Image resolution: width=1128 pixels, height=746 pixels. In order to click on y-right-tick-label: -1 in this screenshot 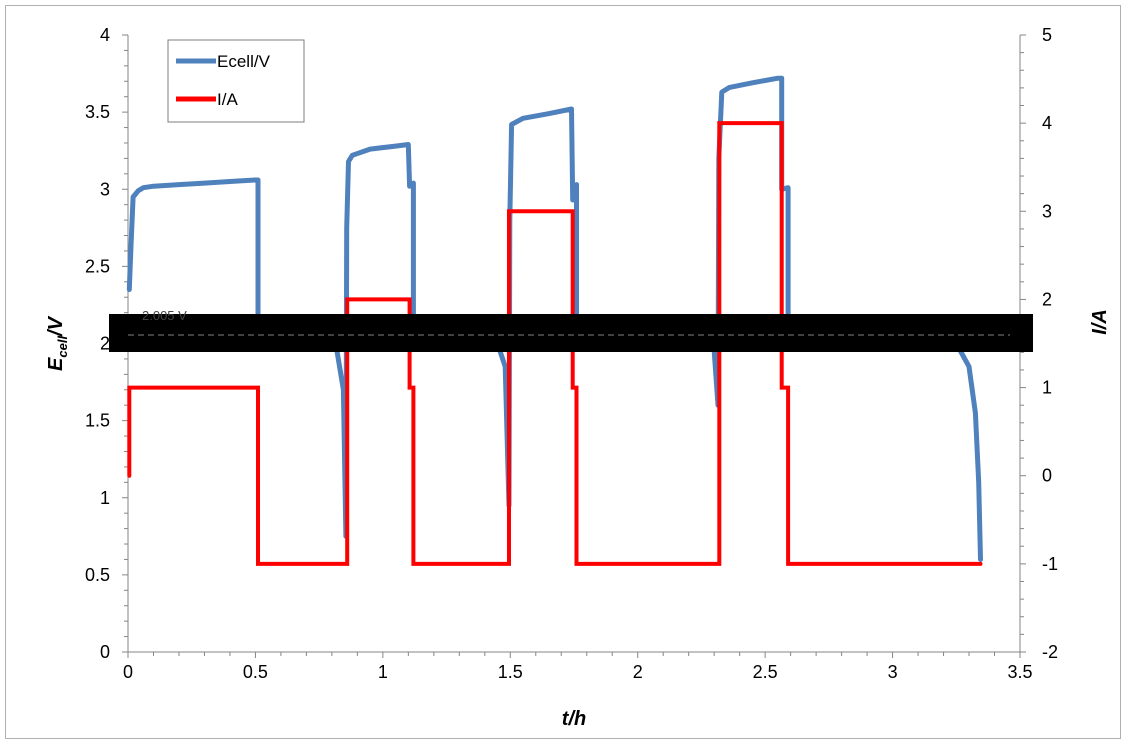, I will do `click(1050, 564)`.